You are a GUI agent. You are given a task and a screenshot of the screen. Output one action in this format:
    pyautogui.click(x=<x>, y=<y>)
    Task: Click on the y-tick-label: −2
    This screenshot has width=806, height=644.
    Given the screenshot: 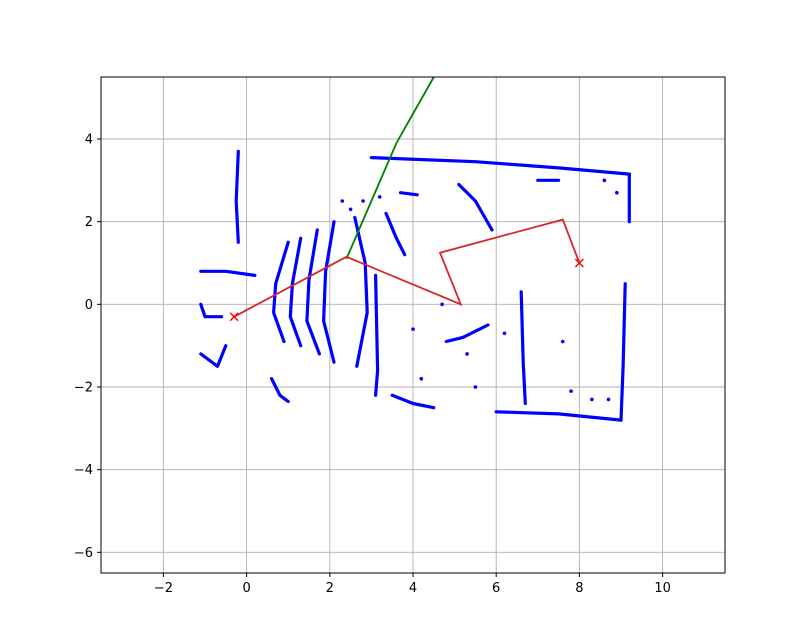 What is the action you would take?
    pyautogui.click(x=83, y=388)
    